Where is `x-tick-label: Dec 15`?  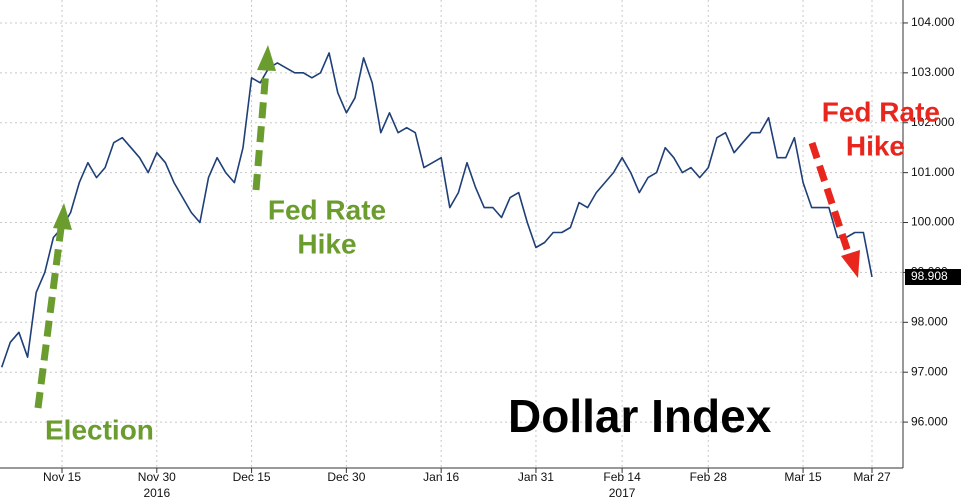 x-tick-label: Dec 15 is located at coordinates (252, 477).